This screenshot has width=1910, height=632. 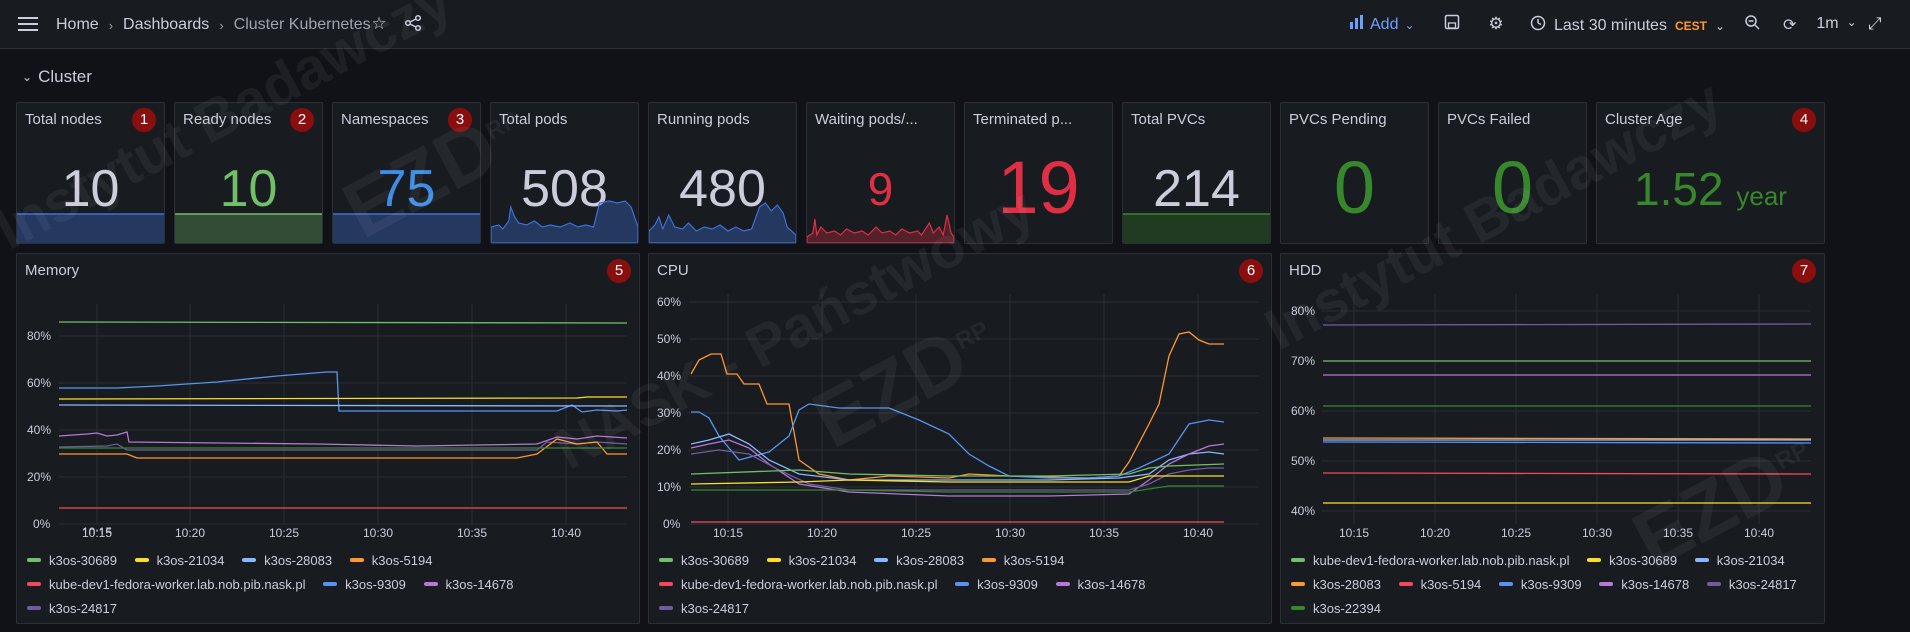 I want to click on y-axis: 80% 60% 40% 20% 0%, so click(x=39, y=430).